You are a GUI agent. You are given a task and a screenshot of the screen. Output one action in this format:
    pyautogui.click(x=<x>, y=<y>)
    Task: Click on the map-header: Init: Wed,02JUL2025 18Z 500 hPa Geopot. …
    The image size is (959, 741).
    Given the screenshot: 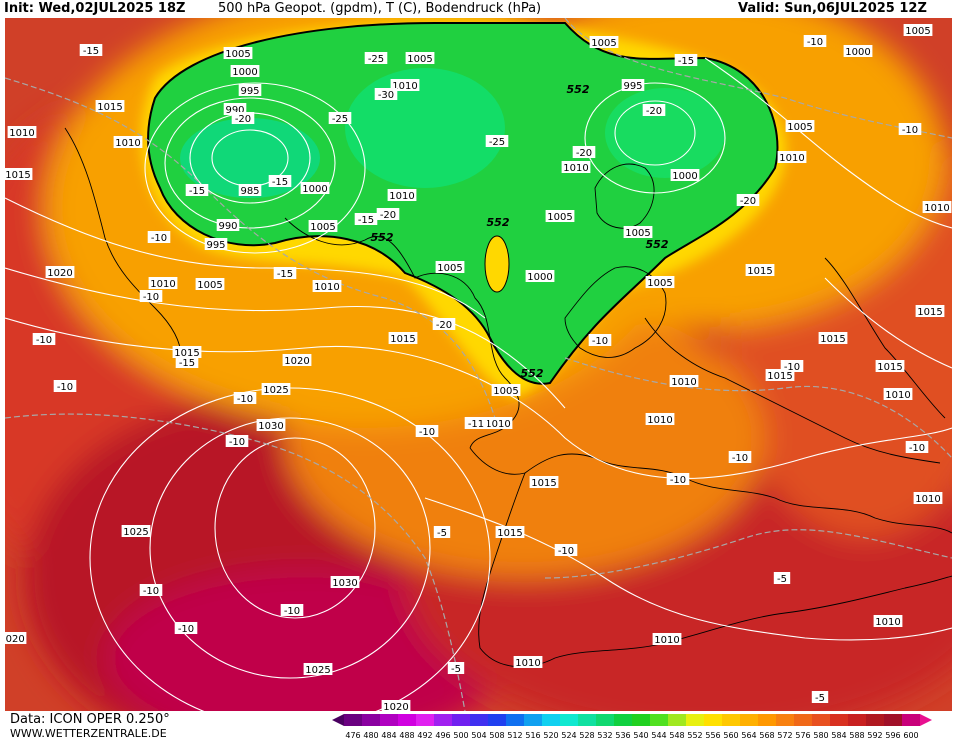 What is the action you would take?
    pyautogui.click(x=479, y=9)
    